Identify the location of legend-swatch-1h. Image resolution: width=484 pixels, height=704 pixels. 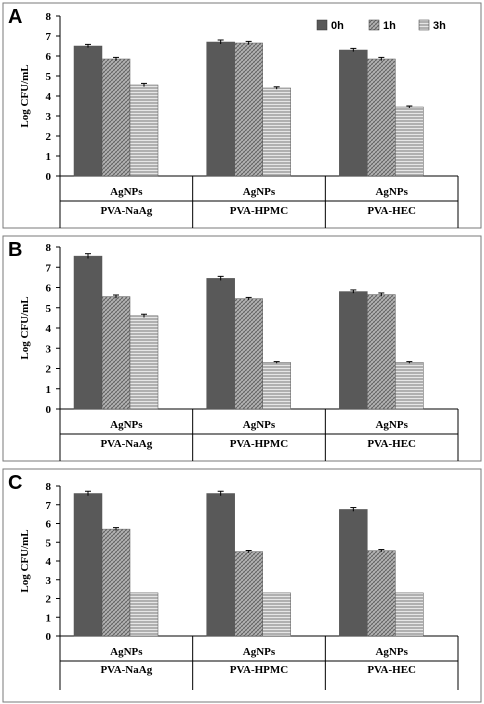
(374, 25).